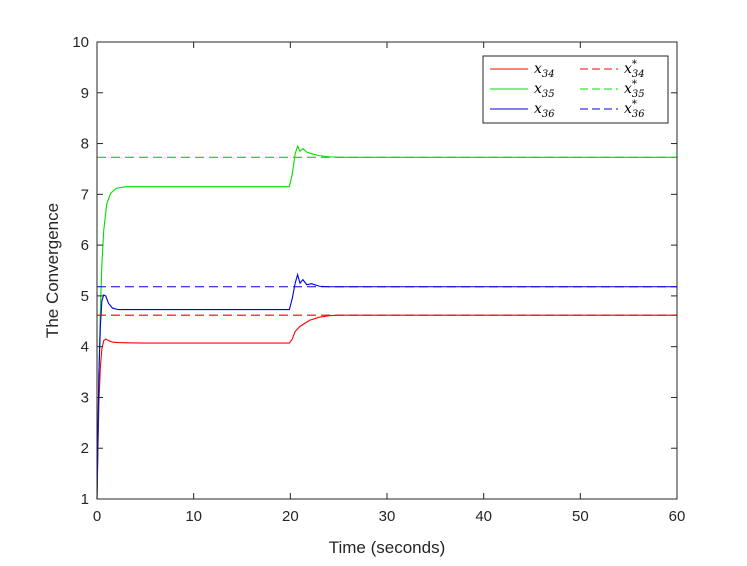 Image resolution: width=747 pixels, height=566 pixels. Describe the element at coordinates (85, 245) in the screenshot. I see `y-tick-label: 6` at that location.